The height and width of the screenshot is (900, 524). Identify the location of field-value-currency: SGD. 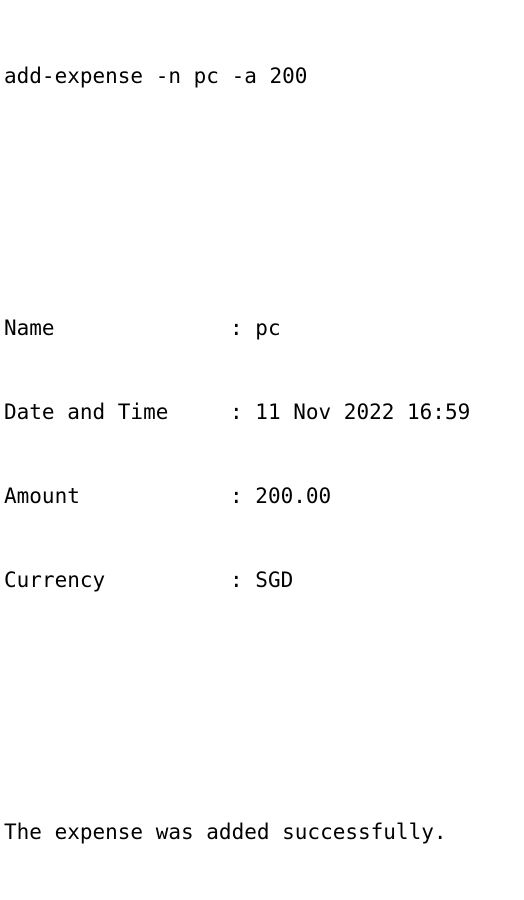
(274, 580).